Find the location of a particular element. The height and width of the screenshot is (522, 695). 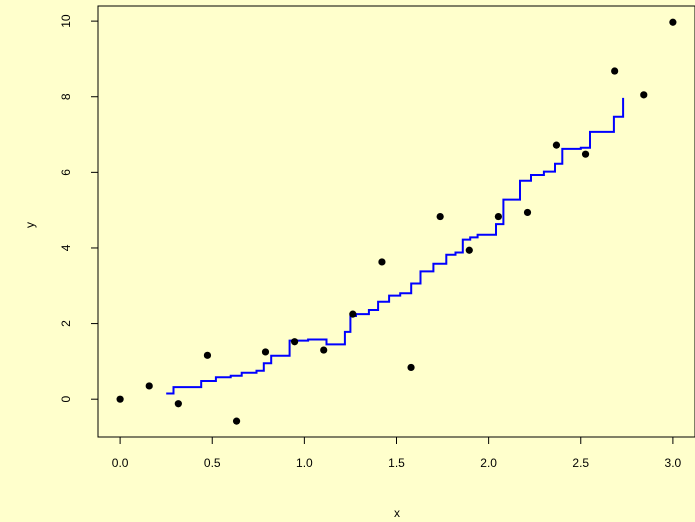

x-tick-label: 0.0 is located at coordinates (120, 463).